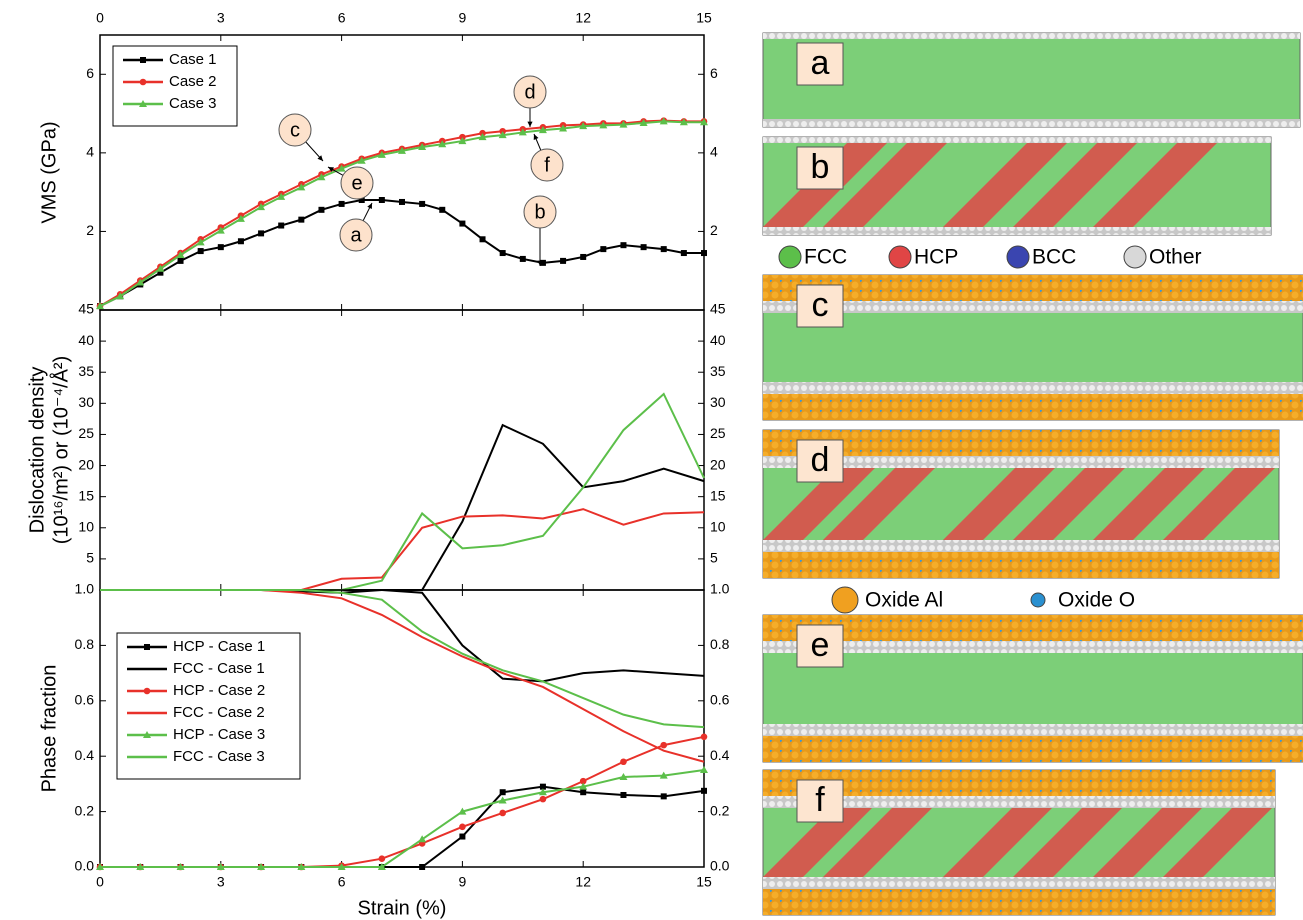 The height and width of the screenshot is (920, 1303). What do you see at coordinates (49, 729) in the screenshot?
I see `y-axis-label: Phase fraction` at bounding box center [49, 729].